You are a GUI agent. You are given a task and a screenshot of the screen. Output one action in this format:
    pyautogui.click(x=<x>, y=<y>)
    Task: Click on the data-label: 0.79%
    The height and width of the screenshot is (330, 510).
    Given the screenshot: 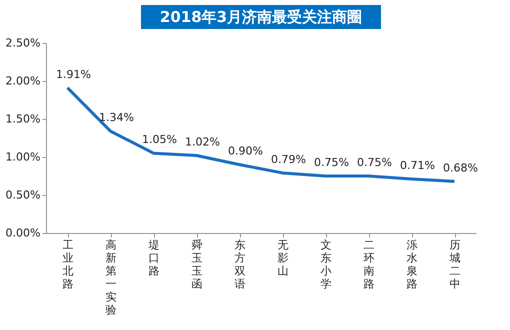 What is the action you would take?
    pyautogui.click(x=288, y=159)
    